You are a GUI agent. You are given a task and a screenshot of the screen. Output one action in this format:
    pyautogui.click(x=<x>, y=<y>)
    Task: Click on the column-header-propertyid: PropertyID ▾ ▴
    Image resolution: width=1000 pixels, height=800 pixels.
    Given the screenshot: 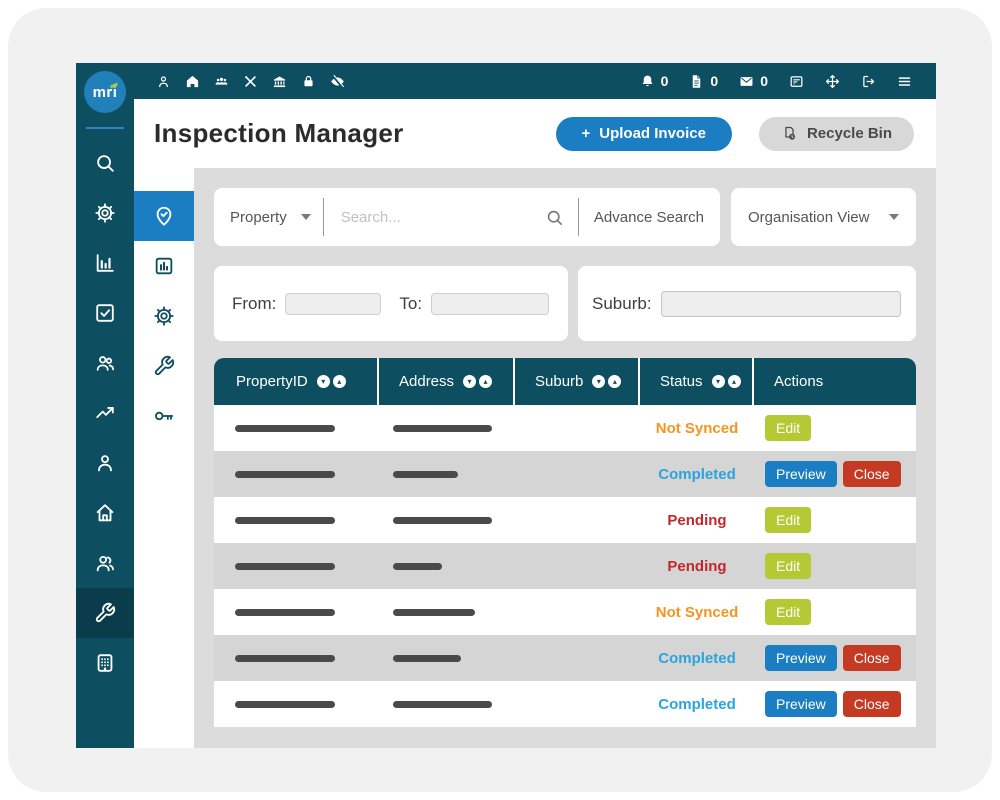 What is the action you would take?
    pyautogui.click(x=296, y=381)
    